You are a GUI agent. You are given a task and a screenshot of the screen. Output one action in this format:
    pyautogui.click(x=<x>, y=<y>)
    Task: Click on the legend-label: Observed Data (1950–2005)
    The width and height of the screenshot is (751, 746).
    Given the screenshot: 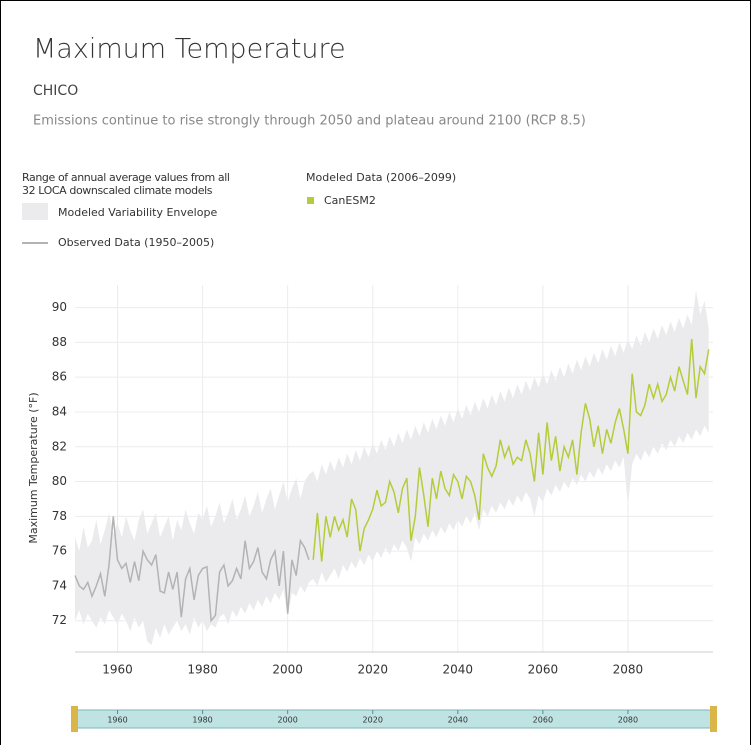 What is the action you would take?
    pyautogui.click(x=136, y=242)
    